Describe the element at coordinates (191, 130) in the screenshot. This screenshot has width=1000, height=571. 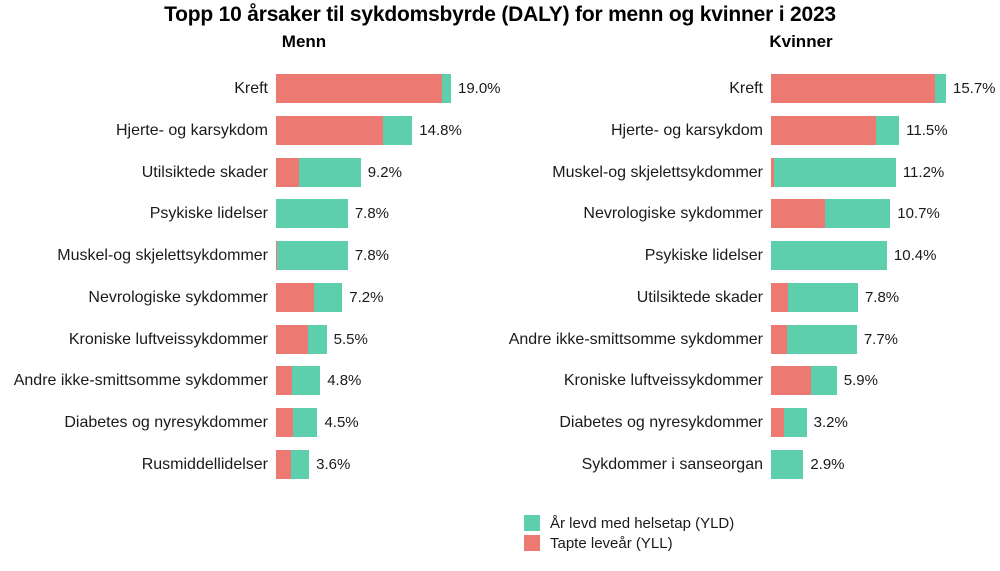
I see `category-label: Hjerte- og karsykdom` at that location.